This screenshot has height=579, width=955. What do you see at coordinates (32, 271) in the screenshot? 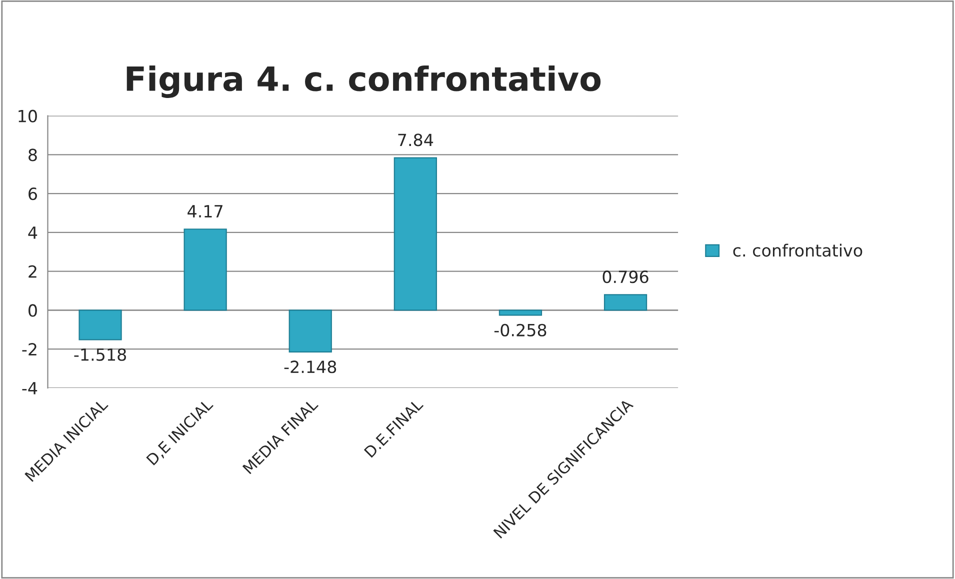
I see `y-tick-label: 2` at bounding box center [32, 271].